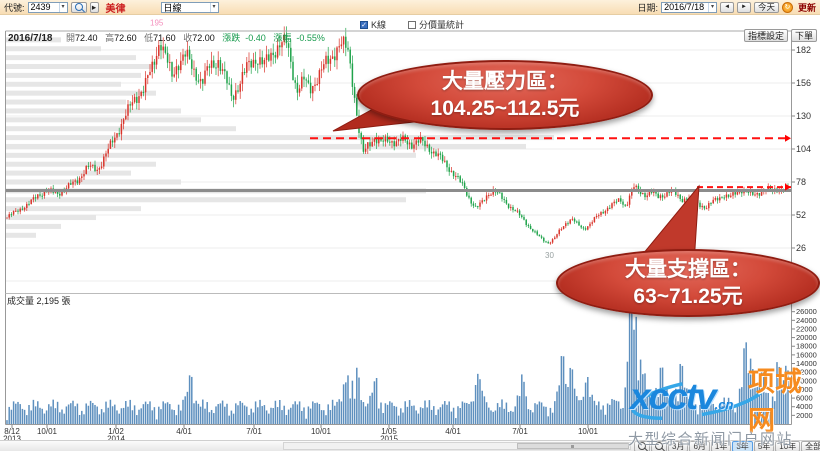  Describe the element at coordinates (806, 328) in the screenshot. I see `svg-text: 22000` at that location.